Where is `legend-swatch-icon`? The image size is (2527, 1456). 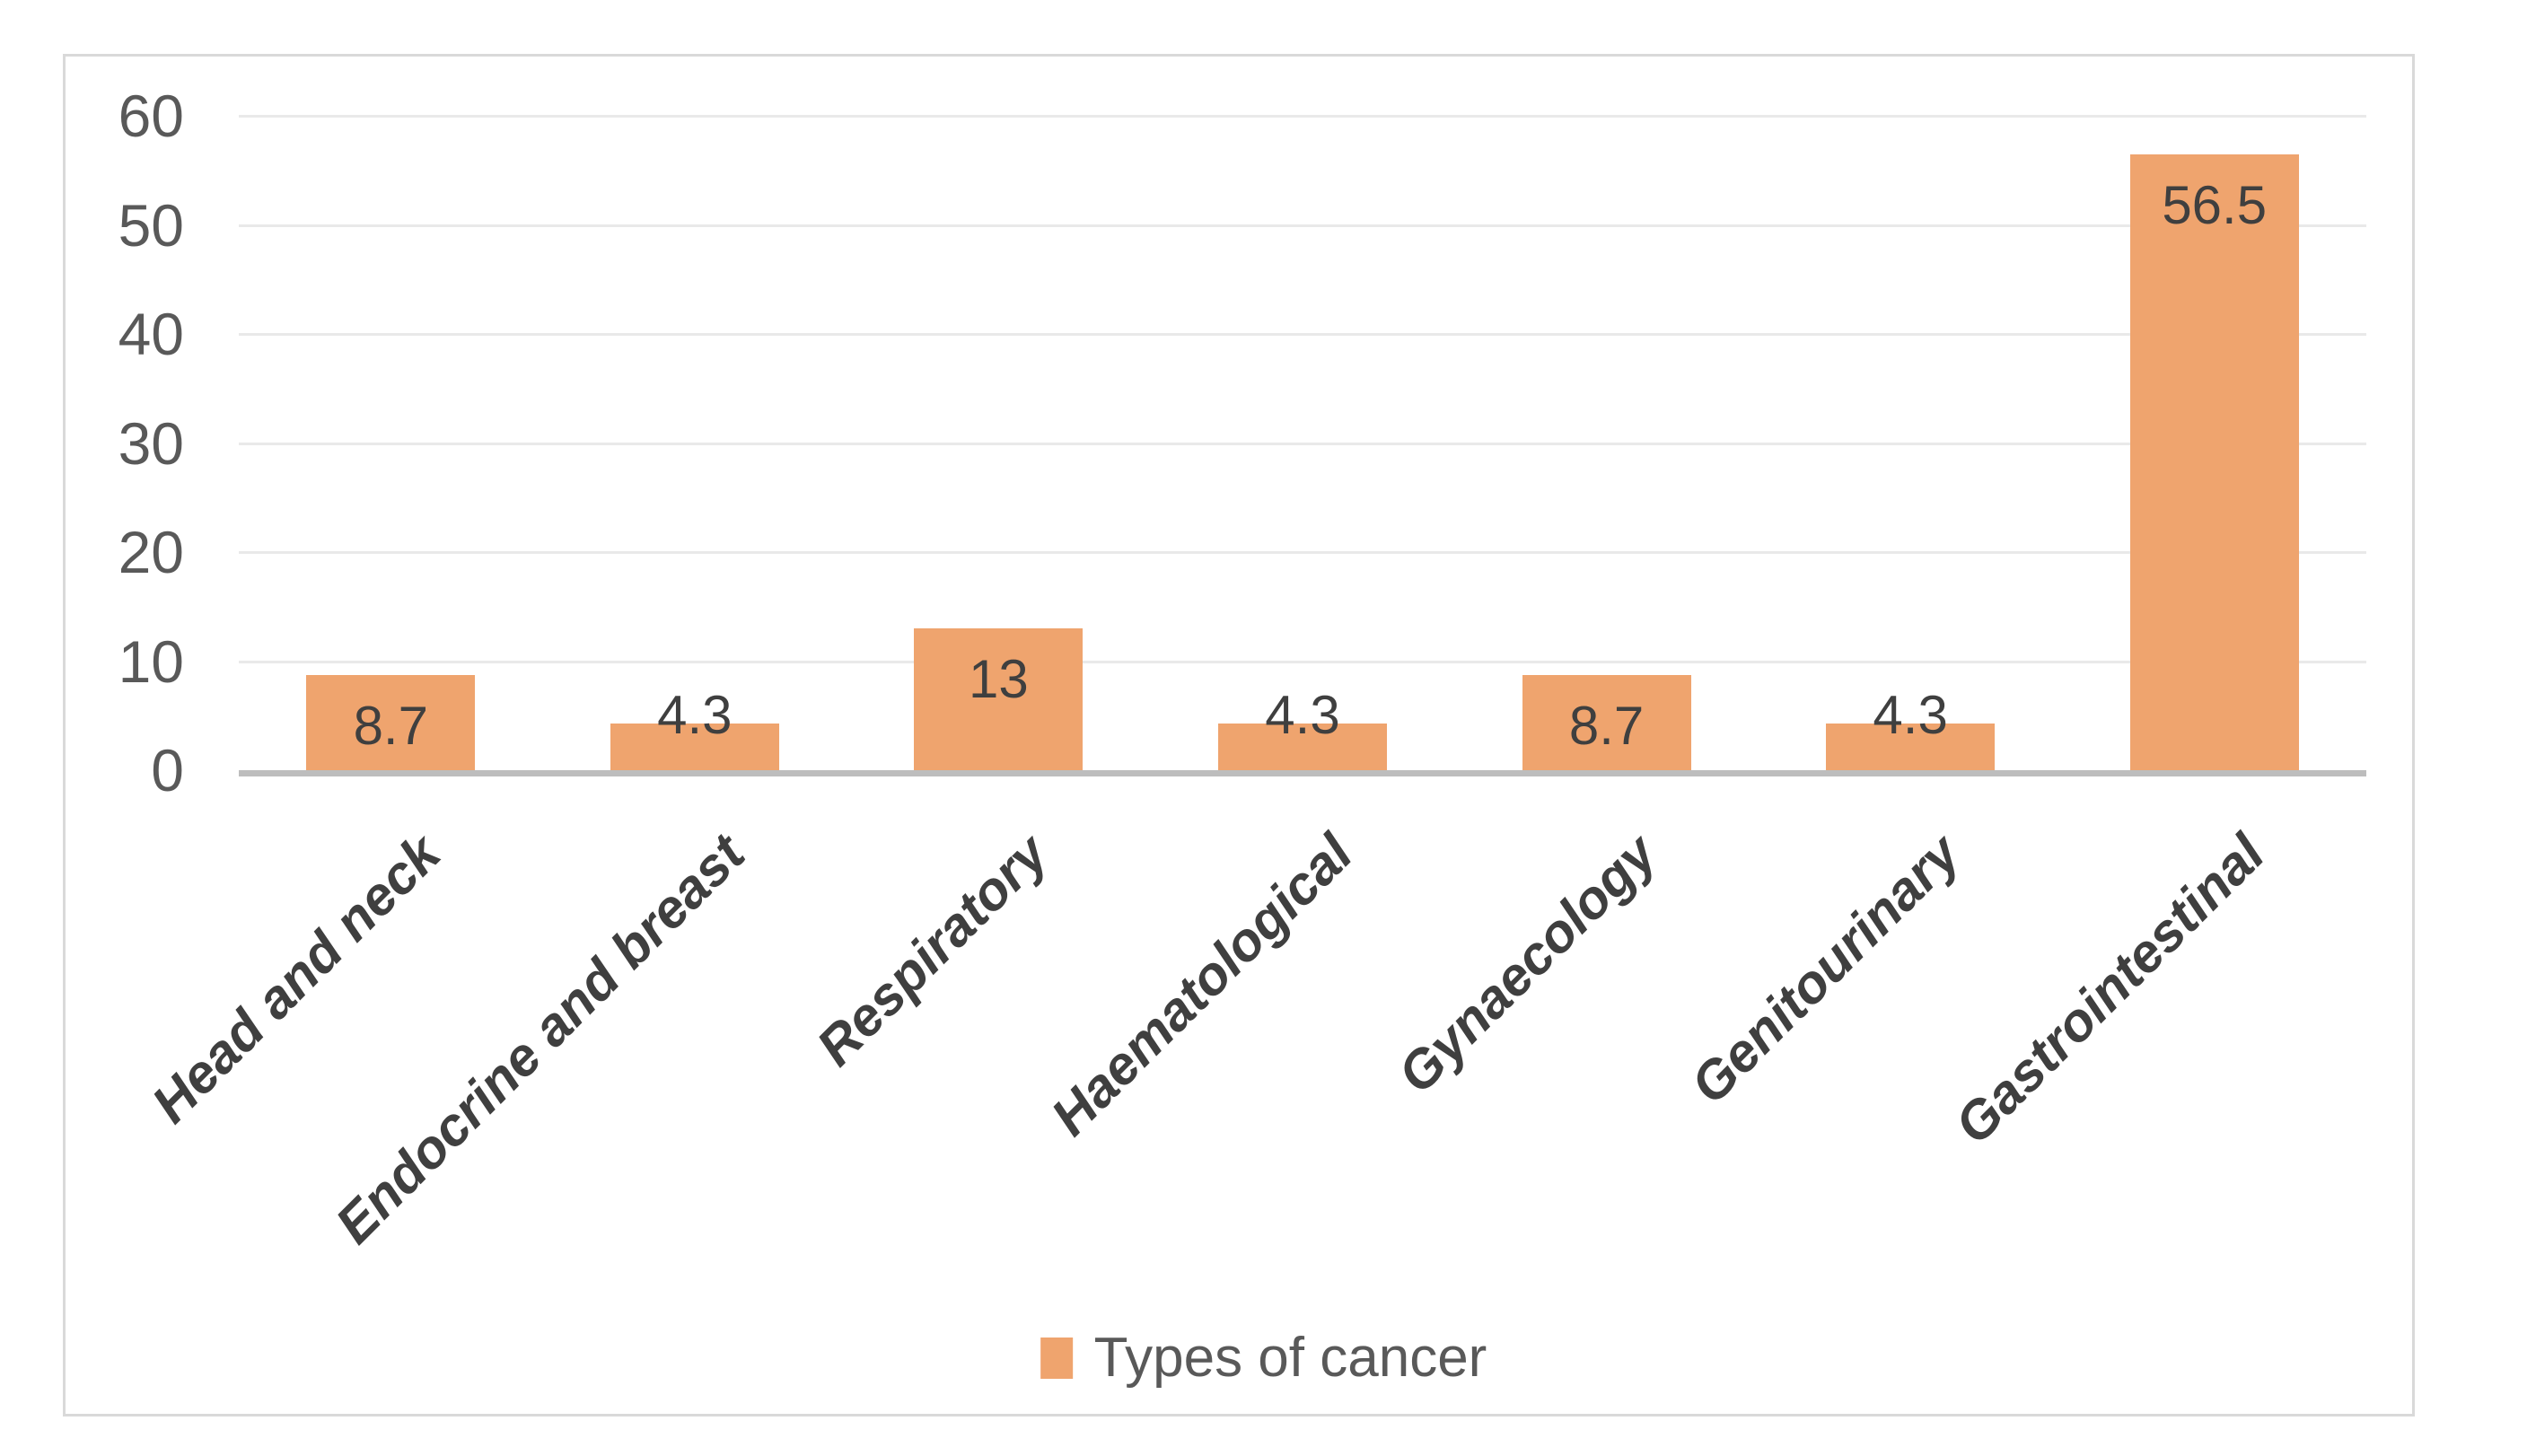
legend-swatch-icon is located at coordinates (1056, 1359).